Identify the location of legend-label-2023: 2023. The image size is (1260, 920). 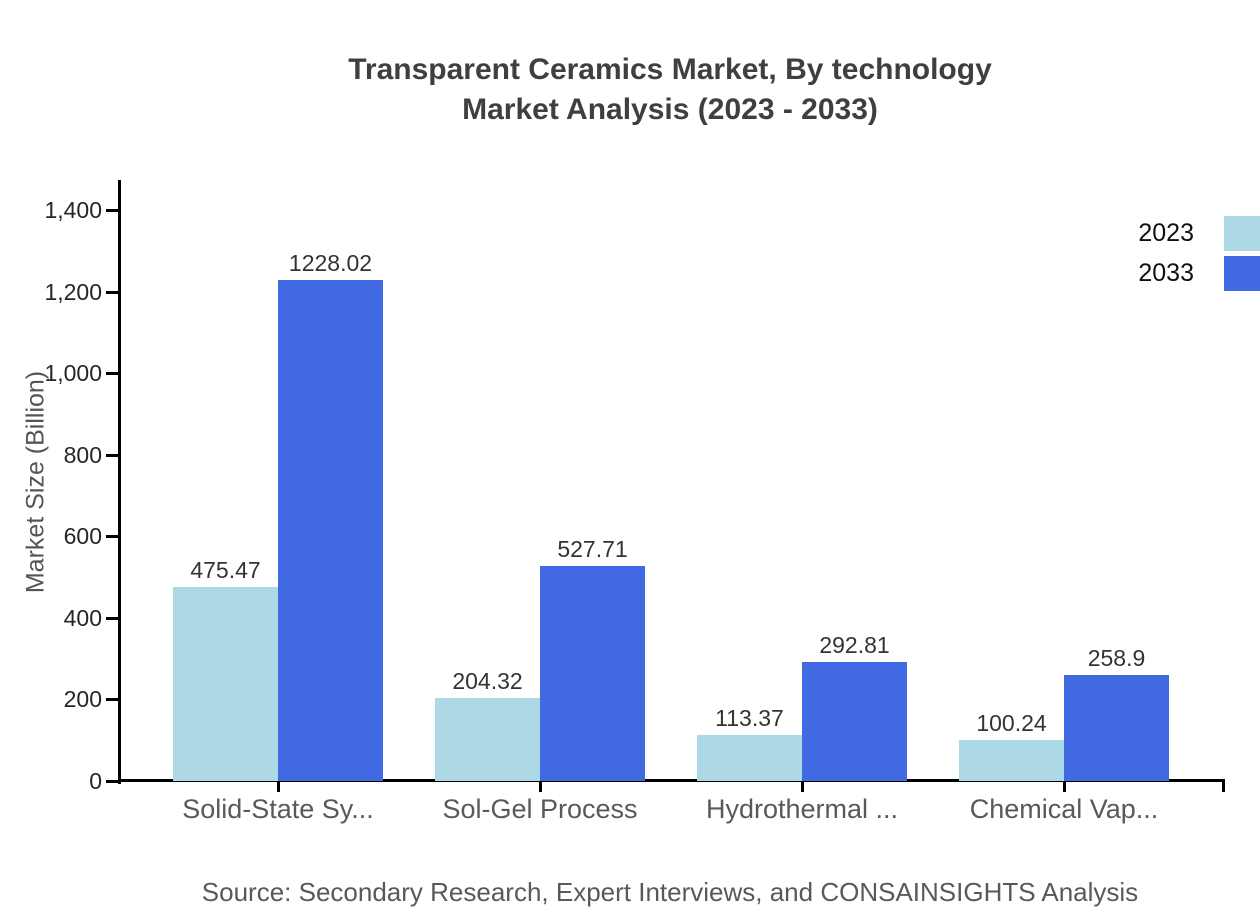
(1166, 233).